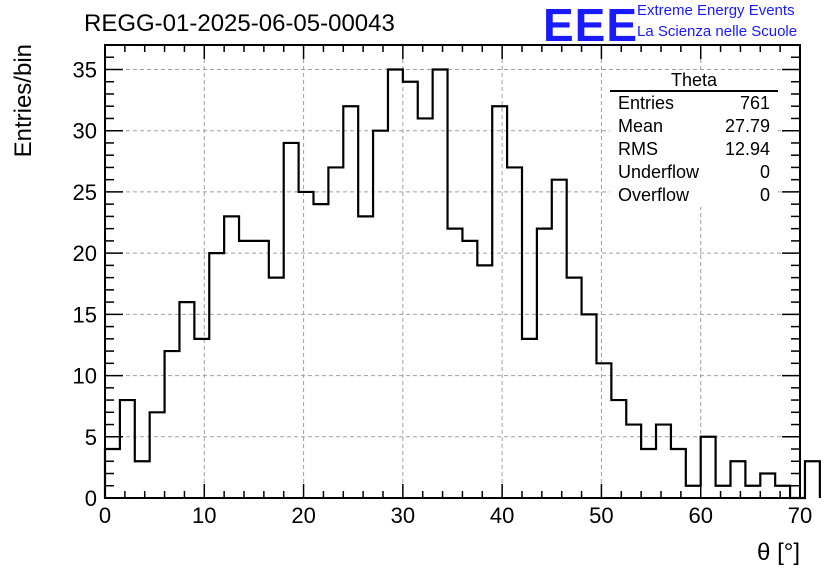 The width and height of the screenshot is (836, 572). Describe the element at coordinates (601, 515) in the screenshot. I see `x-tick-label: 50` at that location.